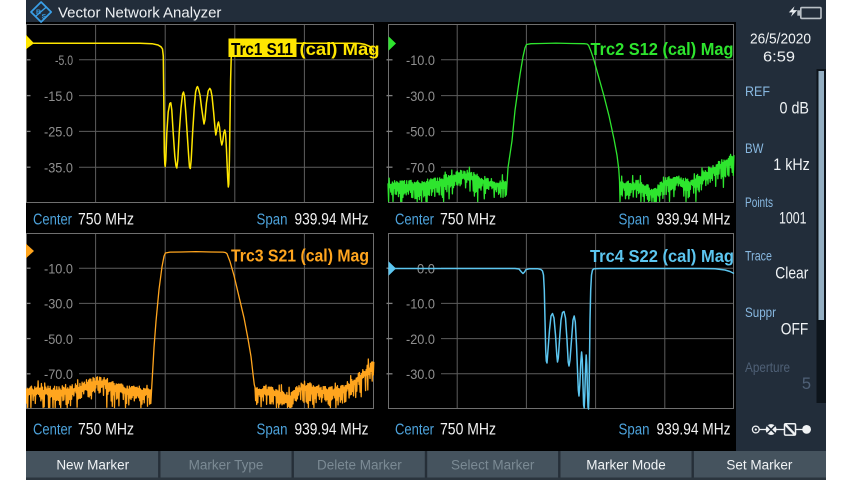 The width and height of the screenshot is (853, 485). I want to click on svg-text: OFF, so click(795, 329).